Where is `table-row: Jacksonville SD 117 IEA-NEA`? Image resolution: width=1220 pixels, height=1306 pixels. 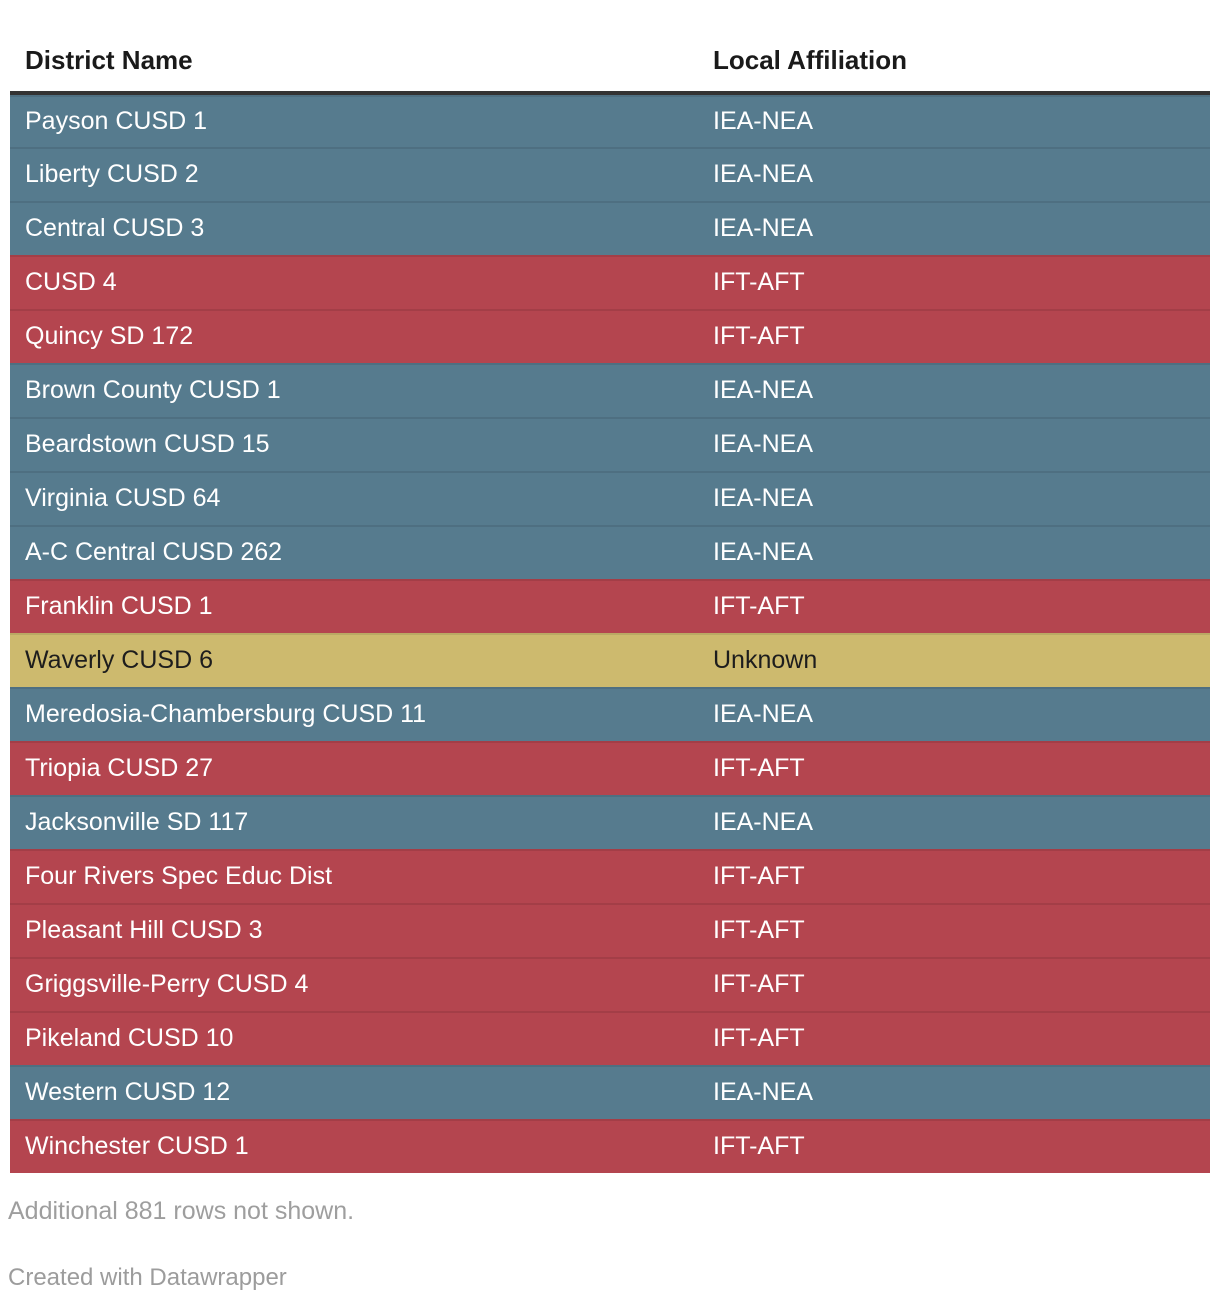 table-row: Jacksonville SD 117 IEA-NEA is located at coordinates (610, 822).